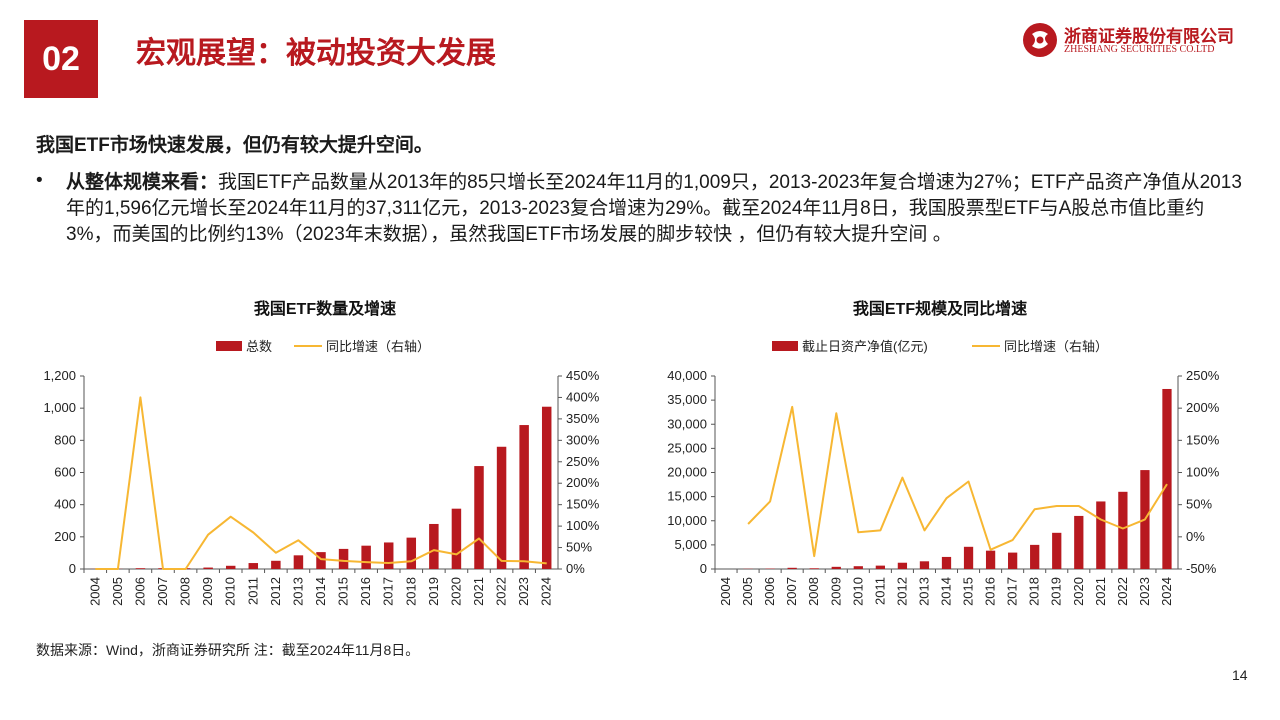 Image resolution: width=1280 pixels, height=720 pixels. Describe the element at coordinates (1144, 591) in the screenshot. I see `x-tick-label: 2023` at that location.